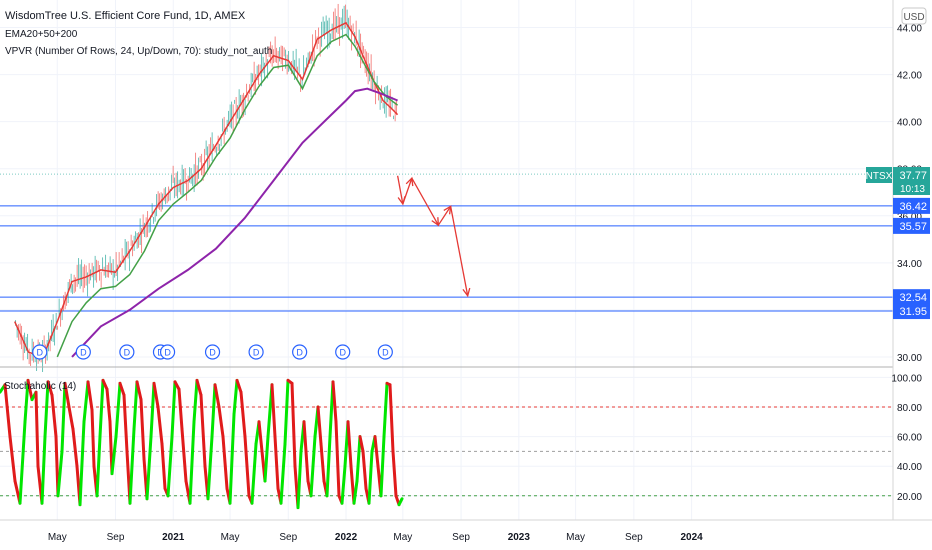  I want to click on price-tick-label: 36.00, so click(909, 217).